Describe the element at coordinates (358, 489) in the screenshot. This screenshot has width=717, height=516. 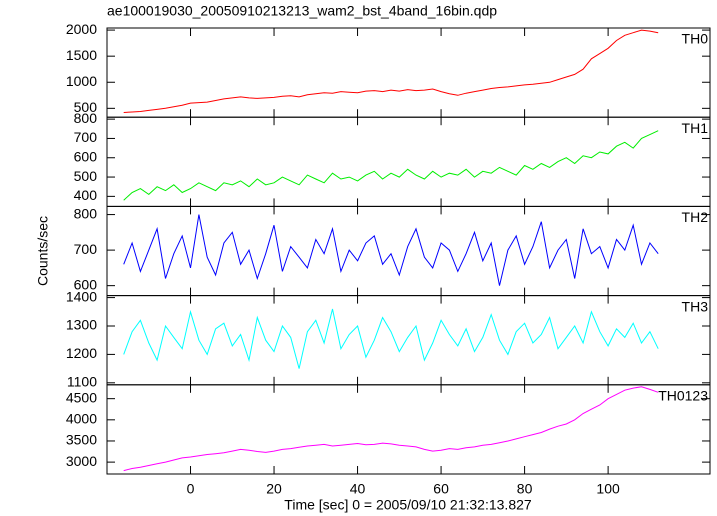
I see `x-tick-label: 40` at that location.